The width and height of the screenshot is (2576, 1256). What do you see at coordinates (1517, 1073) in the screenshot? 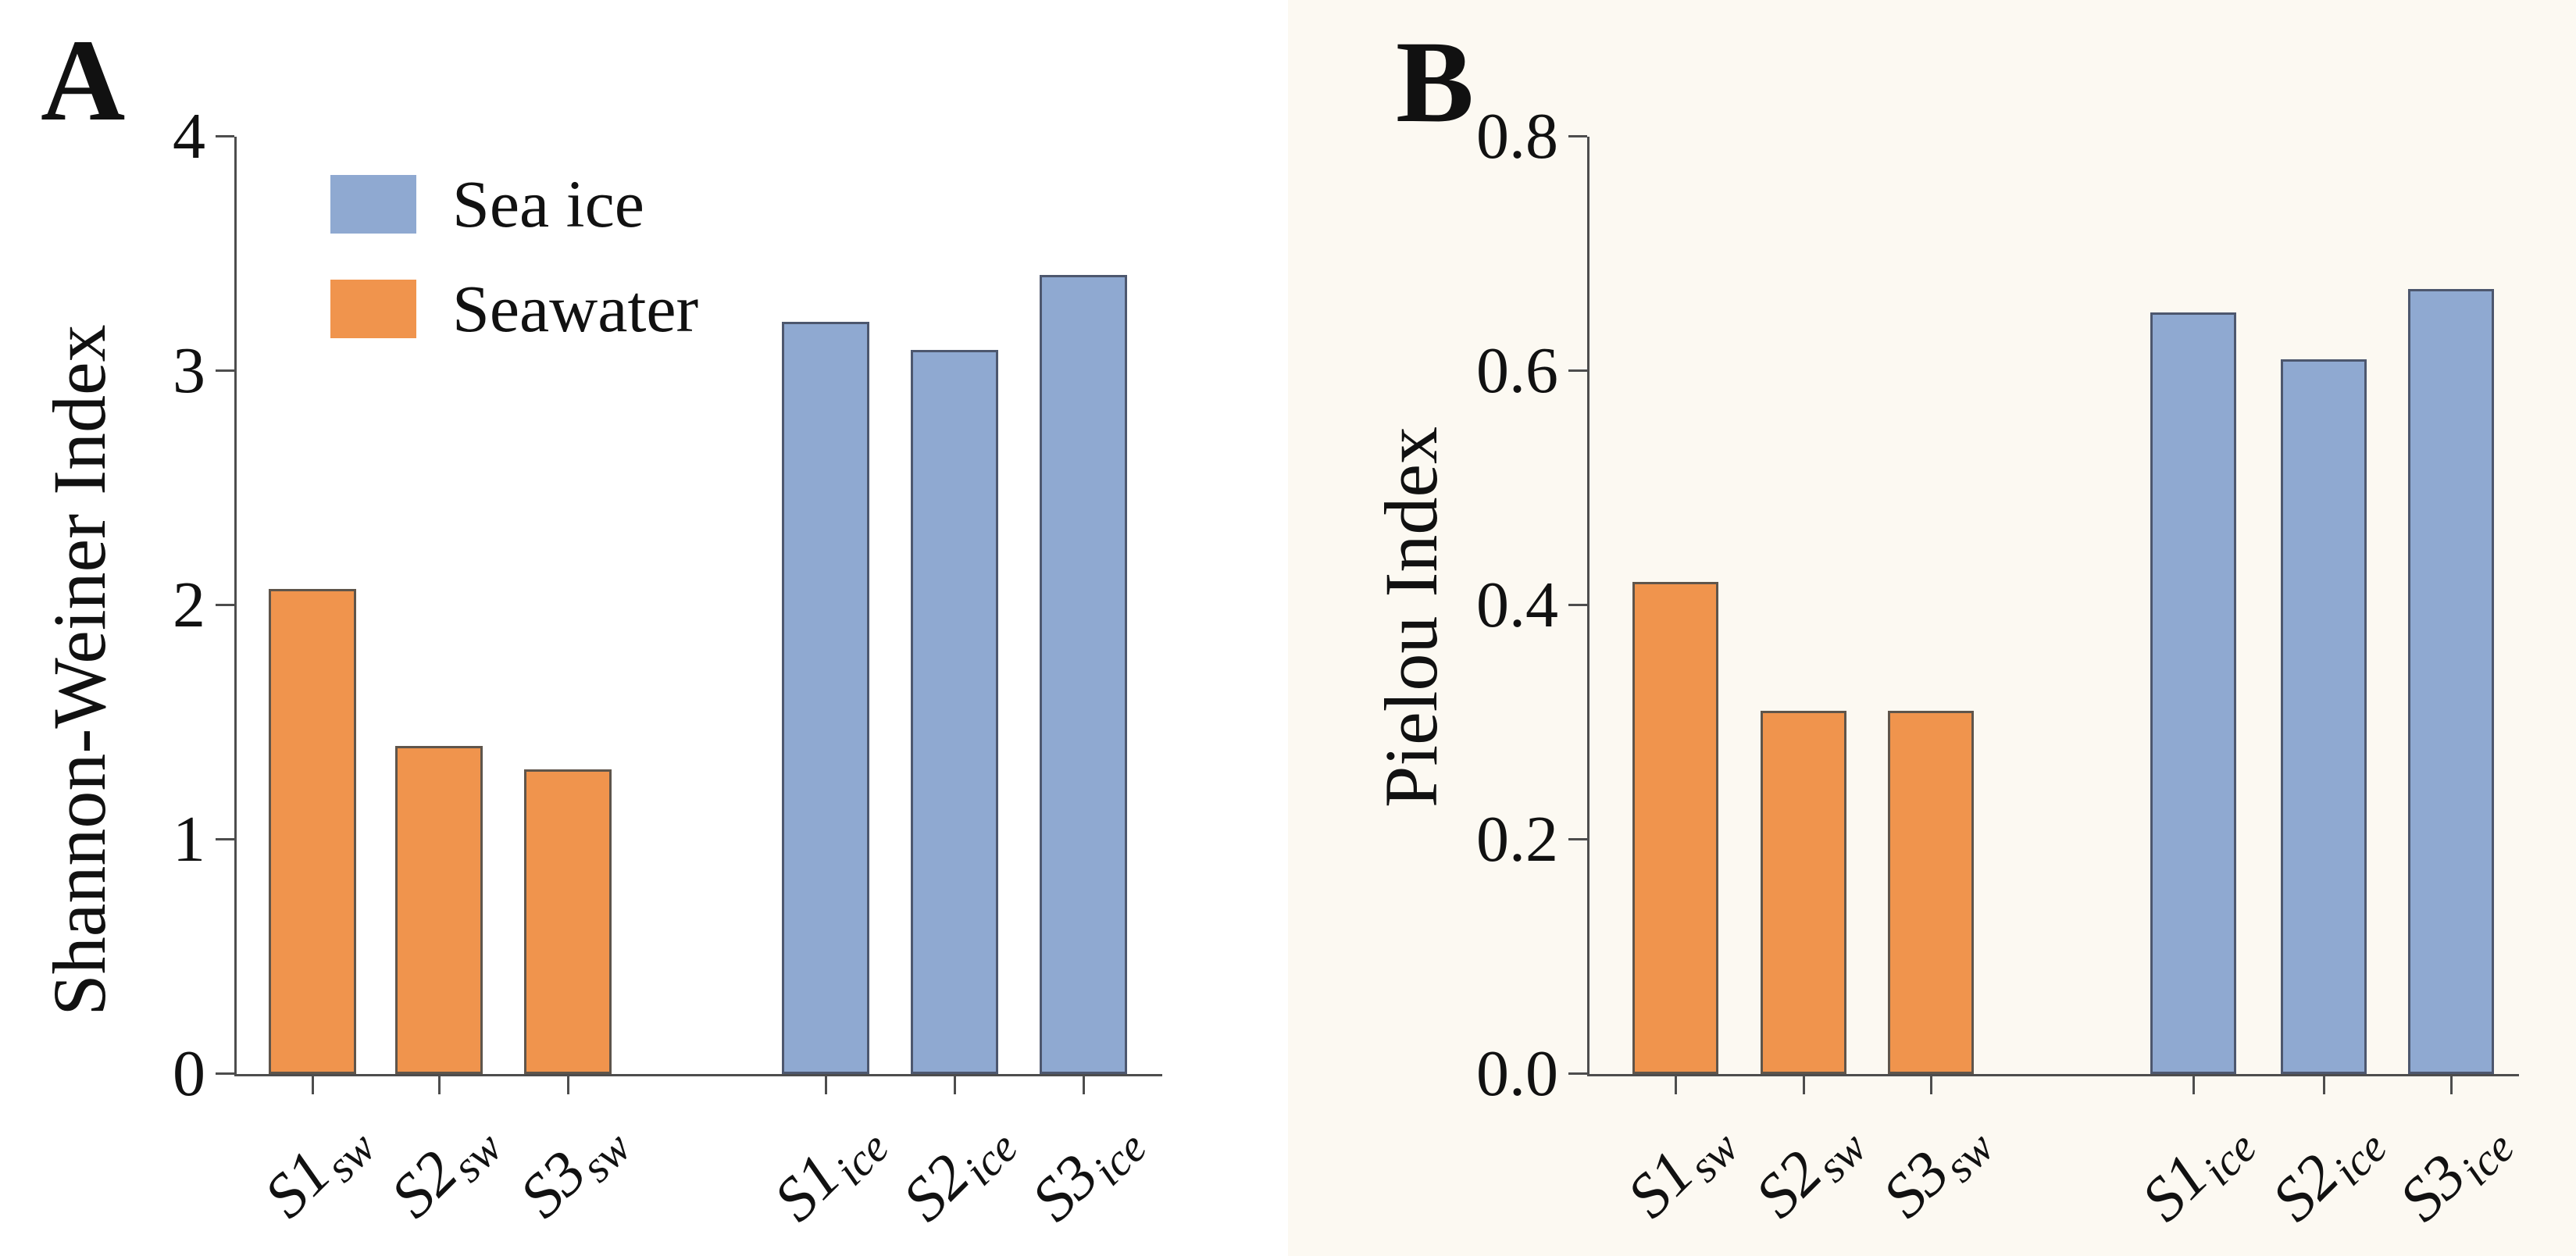
I see `y-tick-label: 0.0` at bounding box center [1517, 1073].